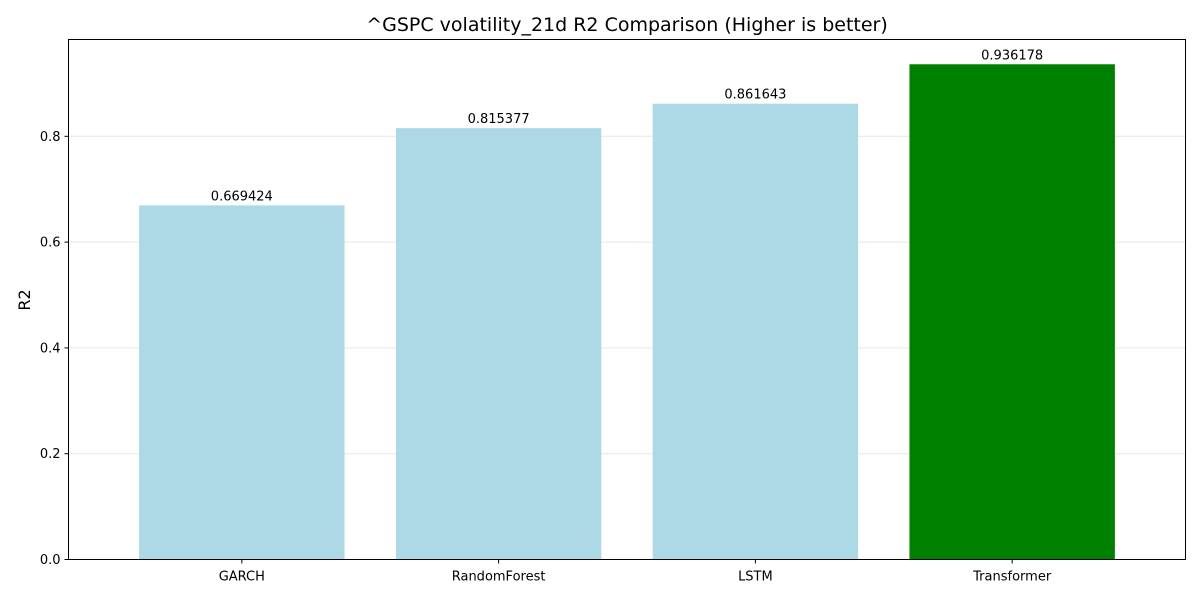 The image size is (1200, 600). I want to click on bar-value-label: 0.936178, so click(1012, 55).